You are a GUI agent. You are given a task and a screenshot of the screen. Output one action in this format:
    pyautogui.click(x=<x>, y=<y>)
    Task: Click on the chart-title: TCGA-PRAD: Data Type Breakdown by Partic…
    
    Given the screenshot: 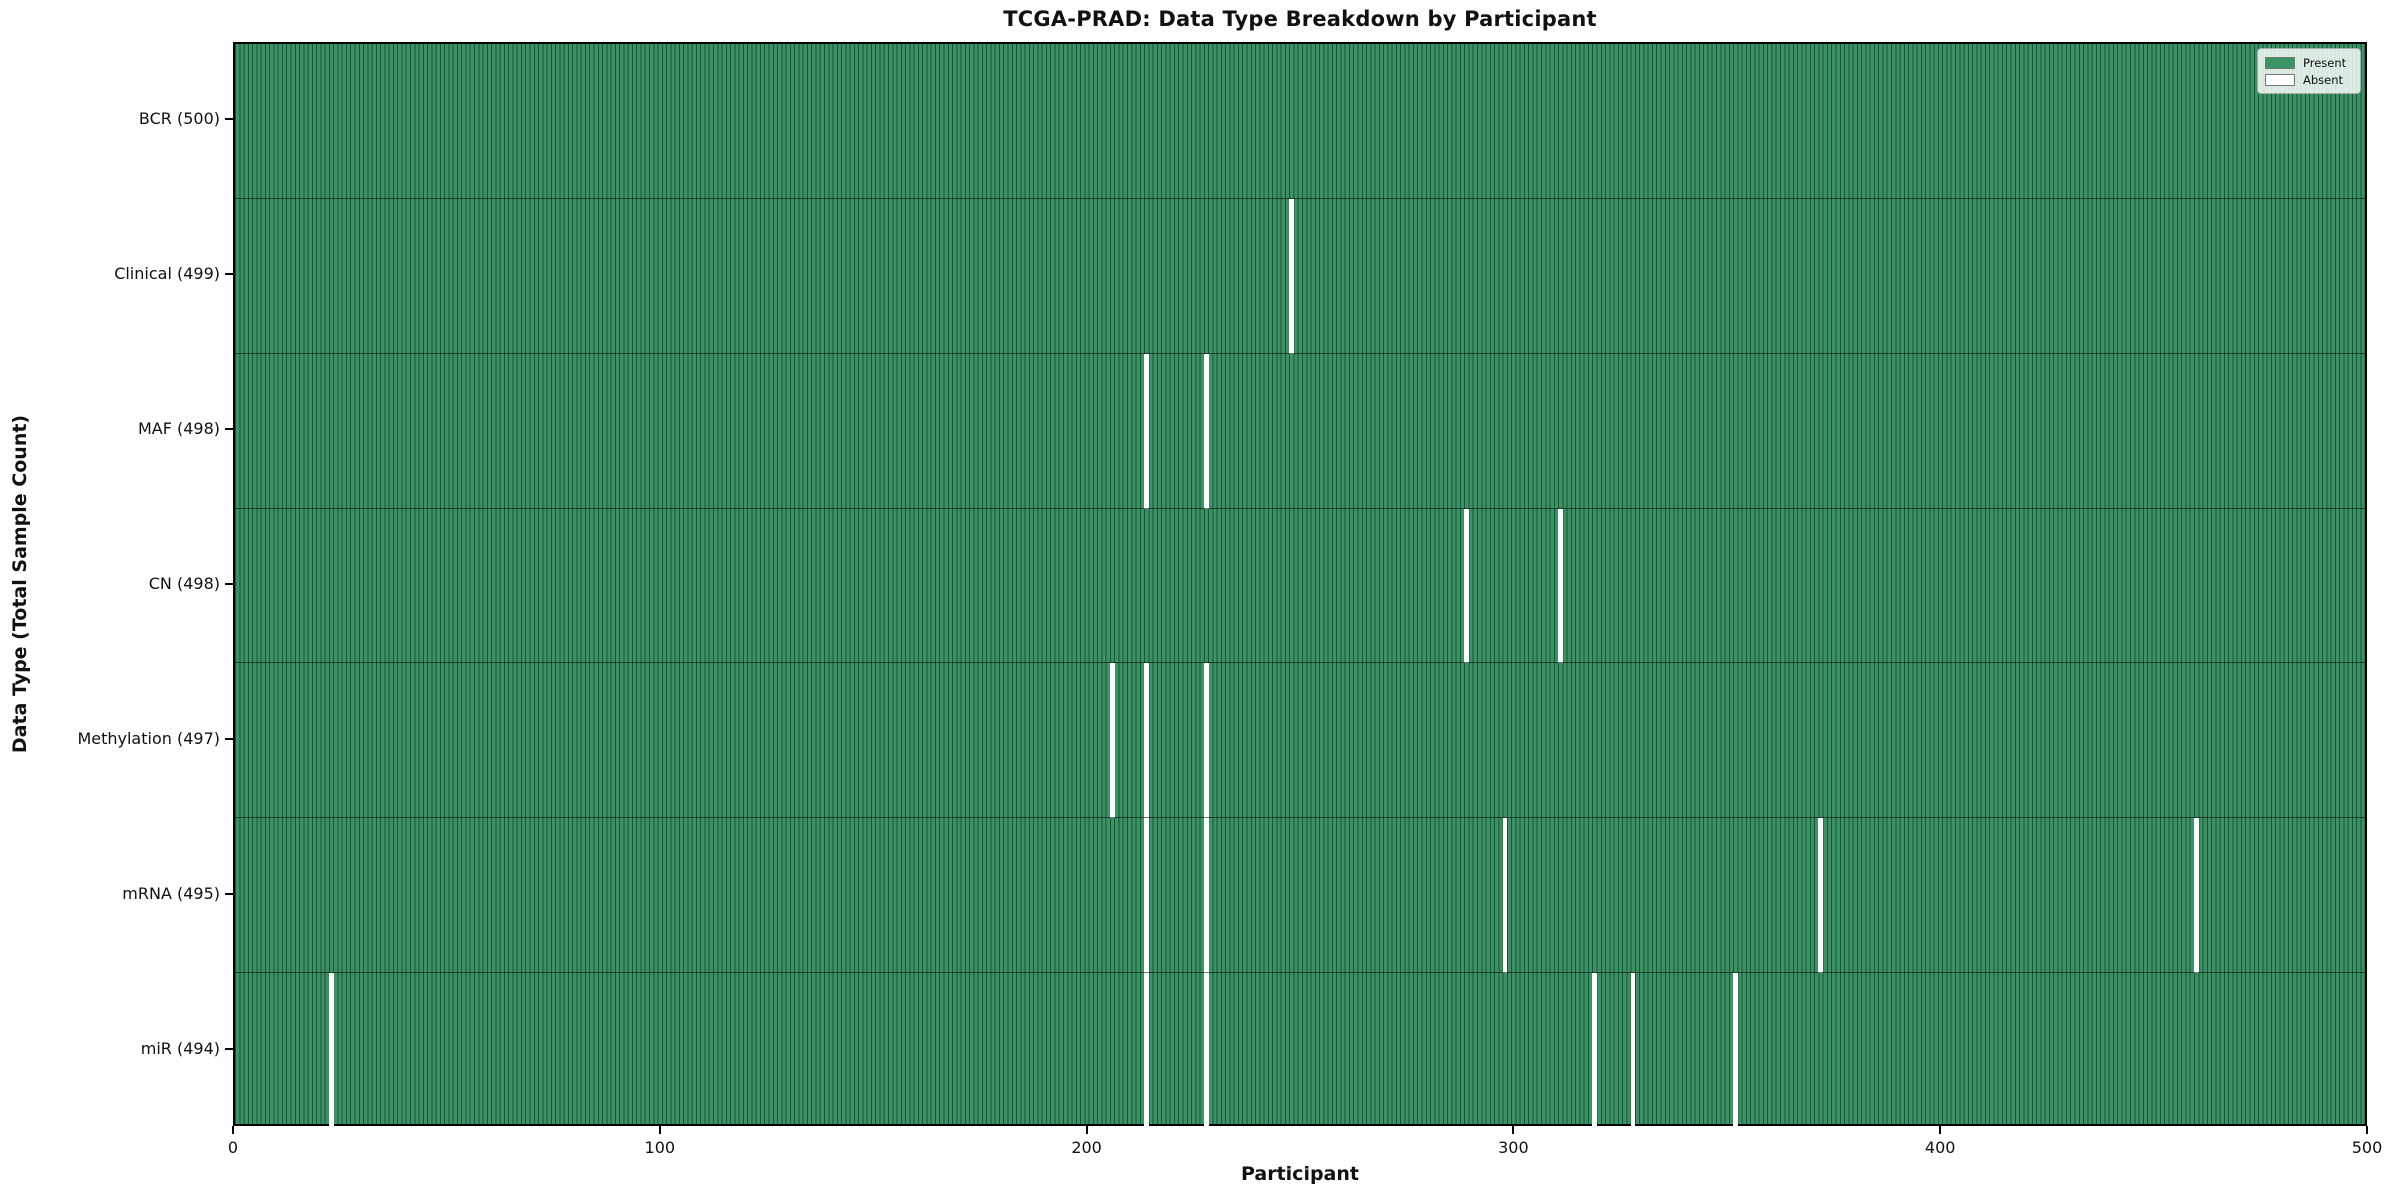 What is the action you would take?
    pyautogui.click(x=1300, y=19)
    